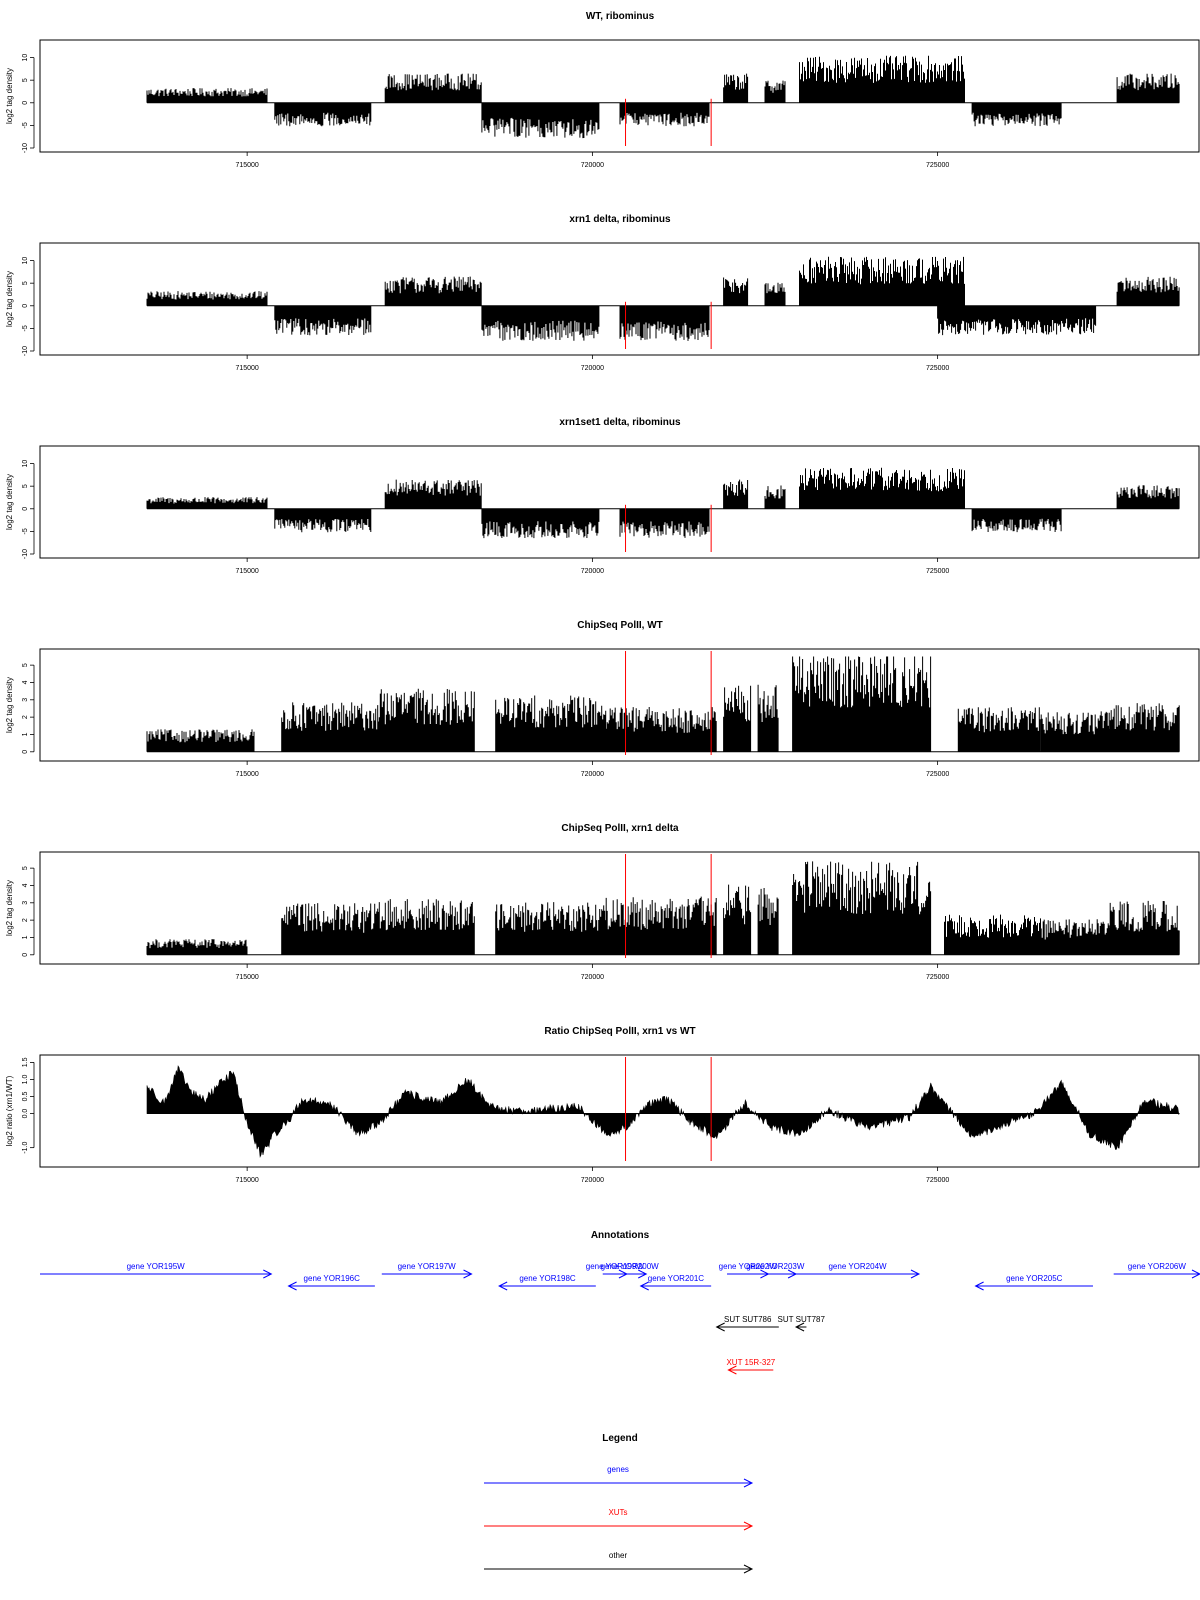 This screenshot has width=1200, height=1600. I want to click on feature-label: gene YOR206W, so click(1157, 1266).